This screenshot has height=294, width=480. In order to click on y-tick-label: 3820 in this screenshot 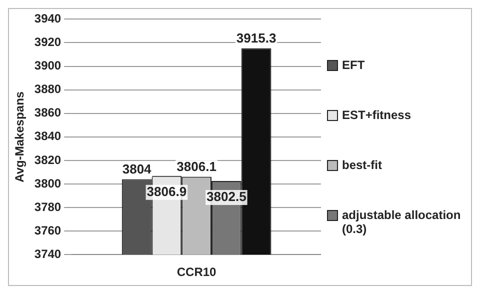, I will do `click(48, 159)`.